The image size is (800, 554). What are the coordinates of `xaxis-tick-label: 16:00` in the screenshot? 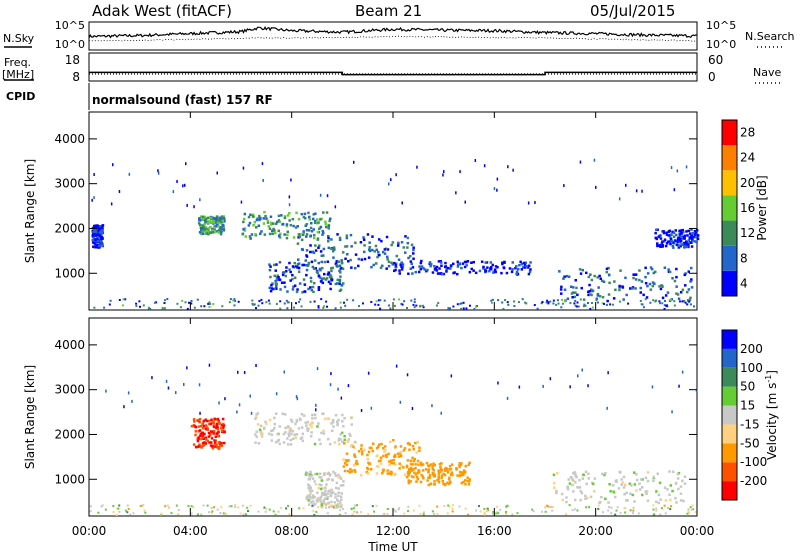 It's located at (494, 531).